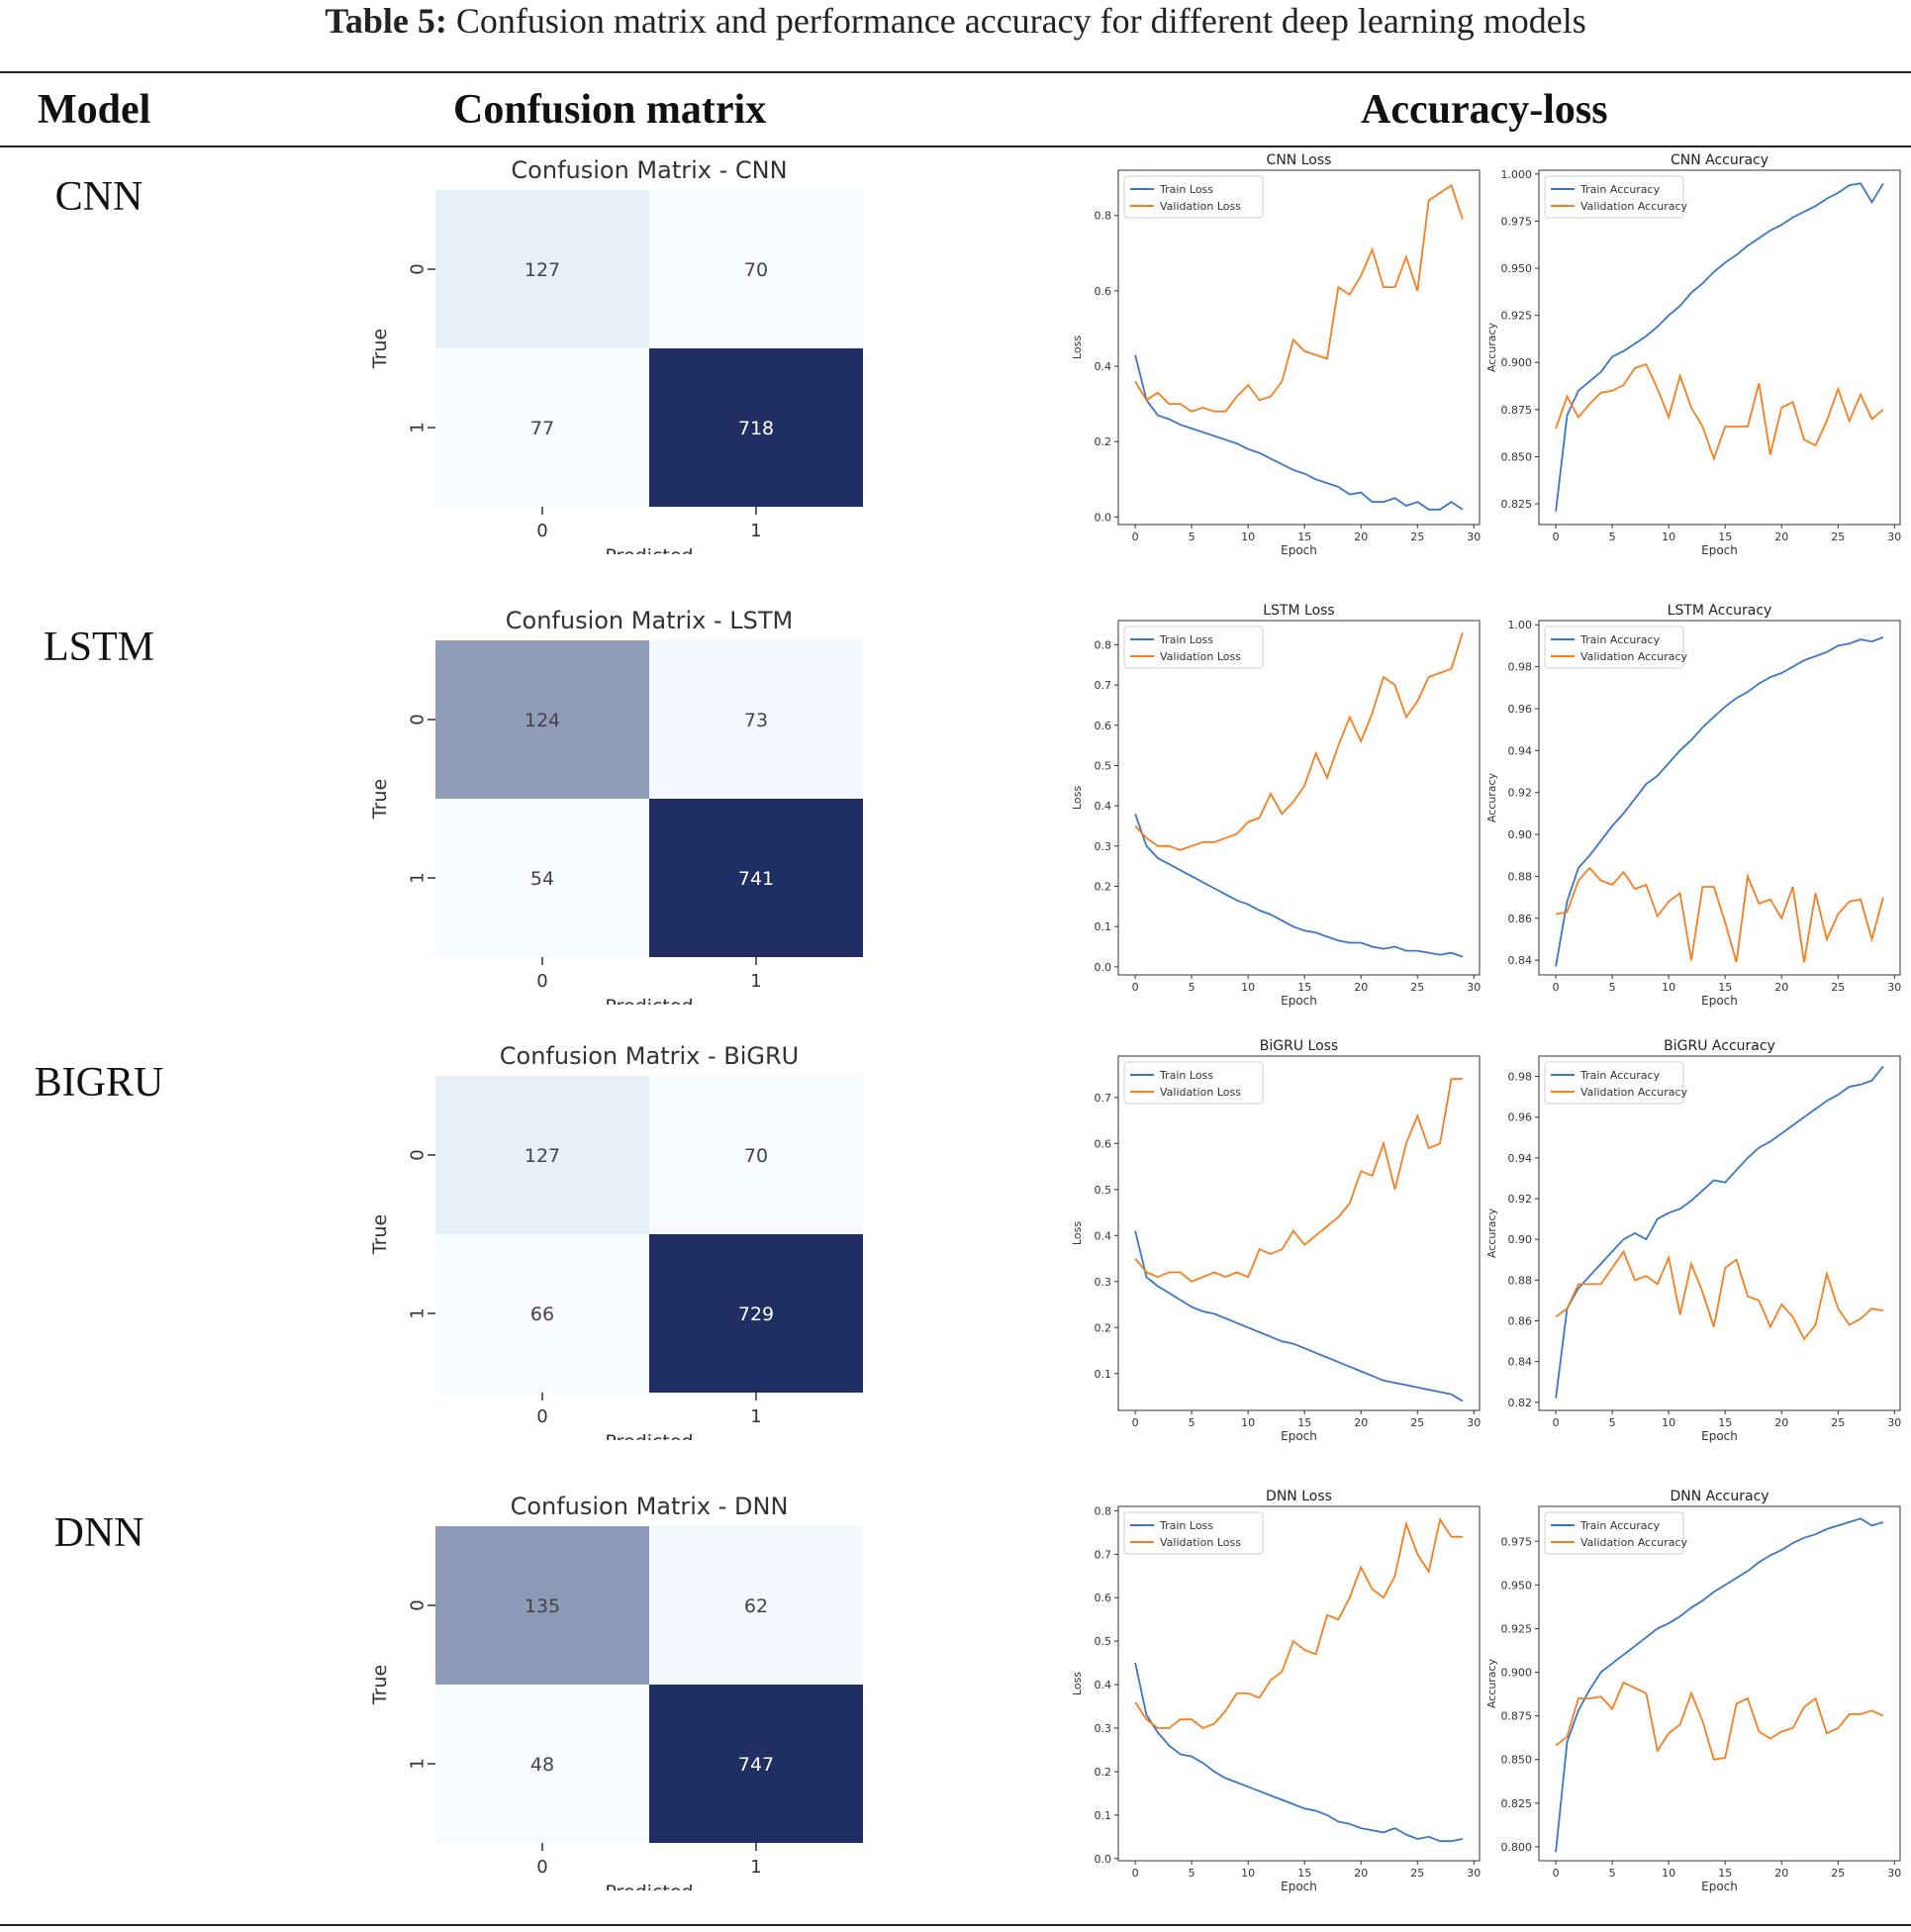 The height and width of the screenshot is (1932, 1911). I want to click on header-accuracy-loss: Accuracy-loss, so click(1484, 110).